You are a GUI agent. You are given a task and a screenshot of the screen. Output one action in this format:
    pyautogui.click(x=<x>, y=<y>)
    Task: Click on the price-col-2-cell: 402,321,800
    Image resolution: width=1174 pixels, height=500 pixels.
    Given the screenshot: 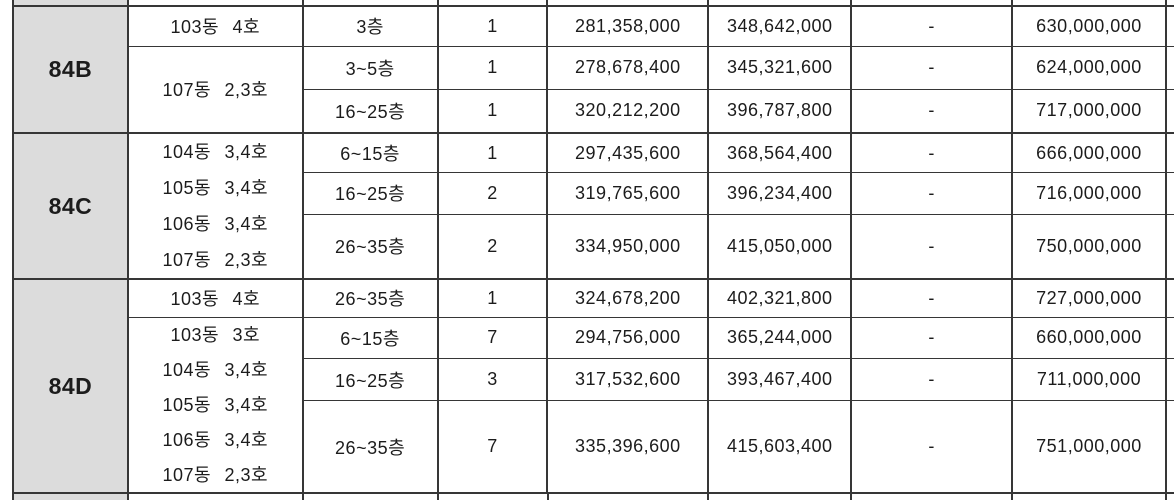 What is the action you would take?
    pyautogui.click(x=780, y=298)
    